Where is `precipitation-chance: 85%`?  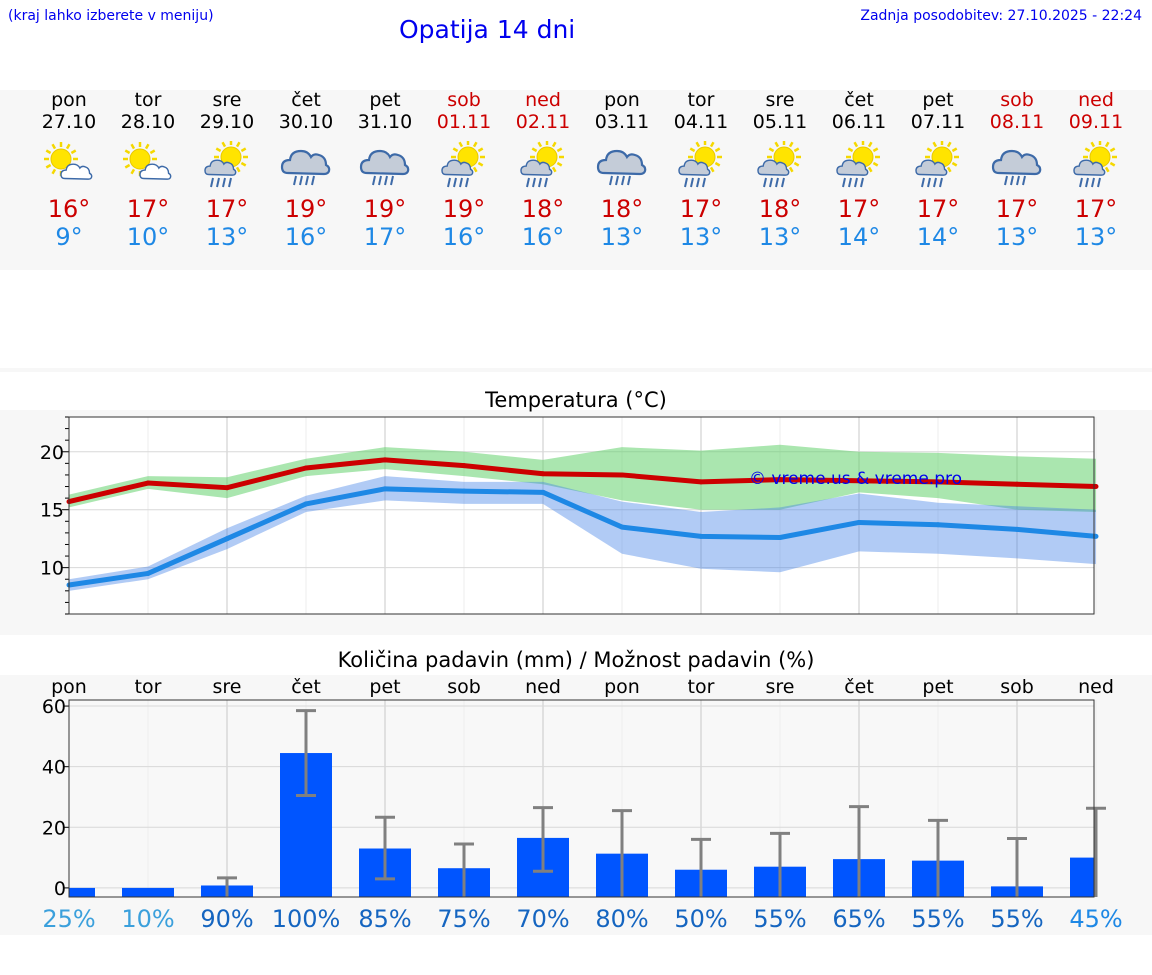 precipitation-chance: 85% is located at coordinates (384, 919).